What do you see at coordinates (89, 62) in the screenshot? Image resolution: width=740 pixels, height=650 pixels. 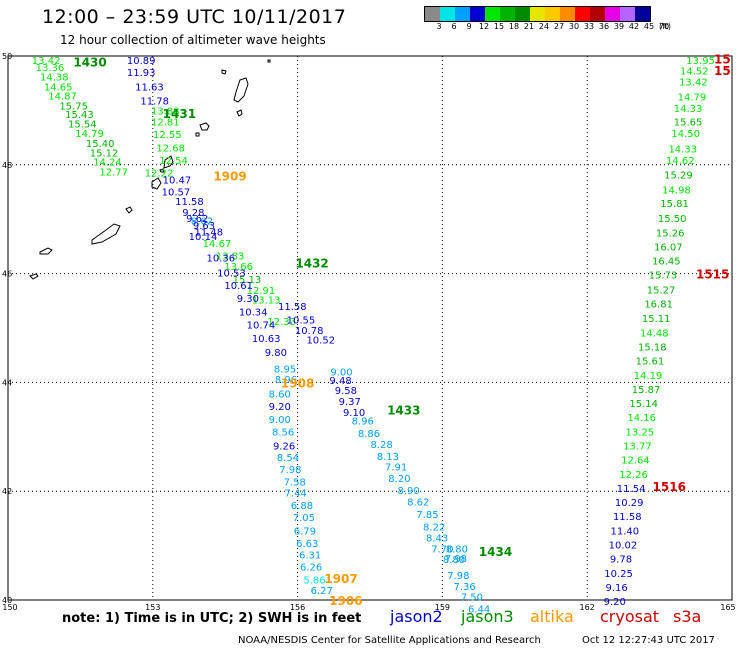 I see `pass-time-label: 1430` at bounding box center [89, 62].